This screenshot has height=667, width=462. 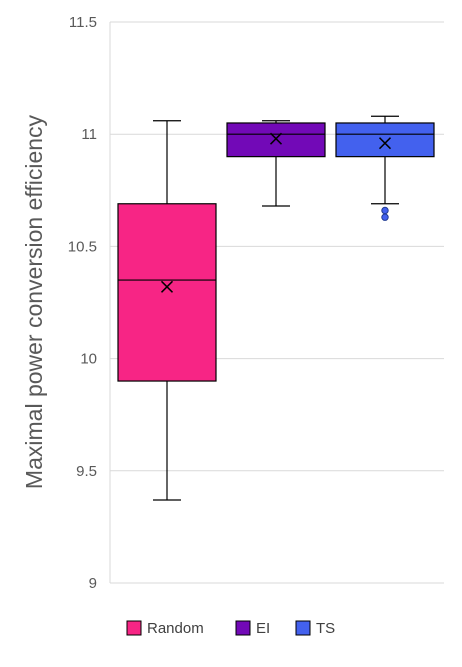 I want to click on box-random, so click(x=167, y=310).